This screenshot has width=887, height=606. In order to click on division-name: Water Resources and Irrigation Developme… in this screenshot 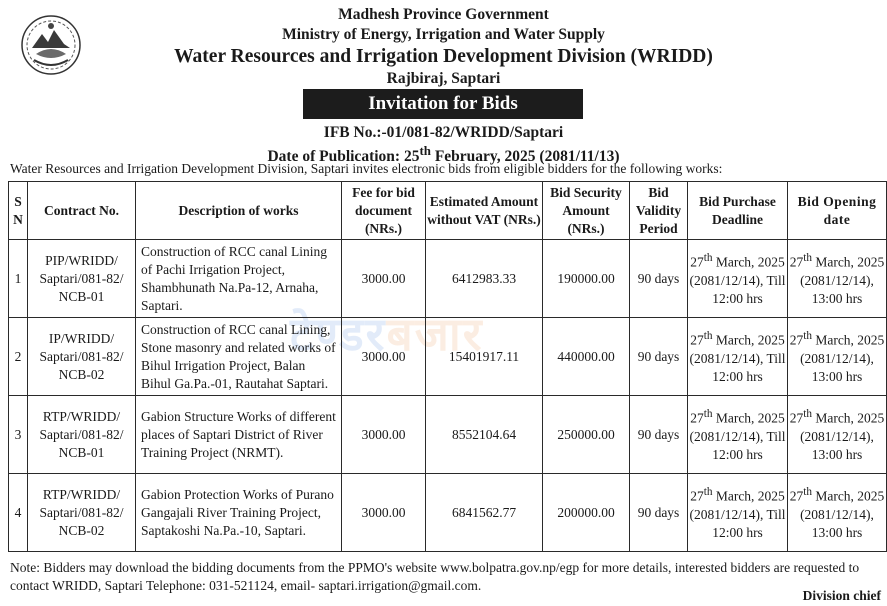, I will do `click(443, 56)`.